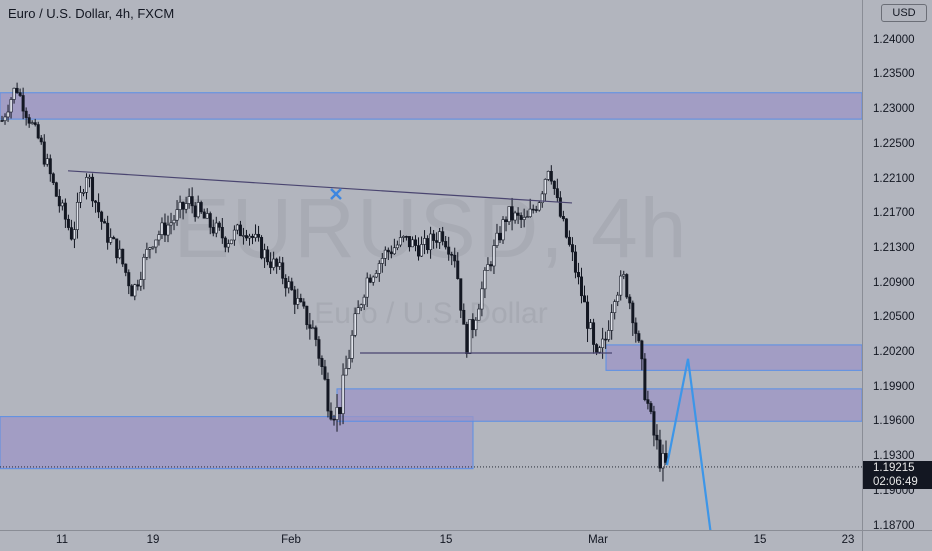 The image size is (932, 551). What do you see at coordinates (431, 540) in the screenshot?
I see `time-scale: 11 19 Feb 15 Mar 15 23` at bounding box center [431, 540].